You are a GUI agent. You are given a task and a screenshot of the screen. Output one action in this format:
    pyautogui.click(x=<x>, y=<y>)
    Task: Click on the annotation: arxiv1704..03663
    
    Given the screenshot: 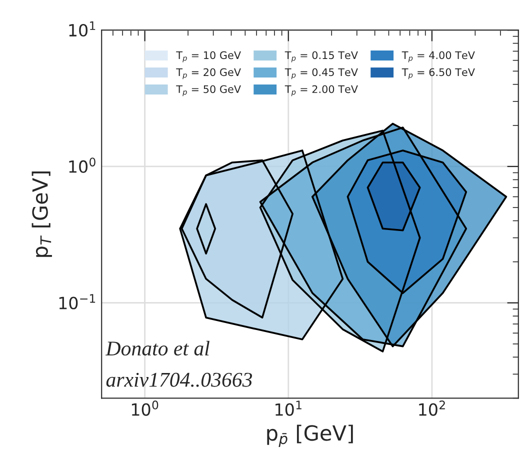 What is the action you would take?
    pyautogui.click(x=179, y=379)
    